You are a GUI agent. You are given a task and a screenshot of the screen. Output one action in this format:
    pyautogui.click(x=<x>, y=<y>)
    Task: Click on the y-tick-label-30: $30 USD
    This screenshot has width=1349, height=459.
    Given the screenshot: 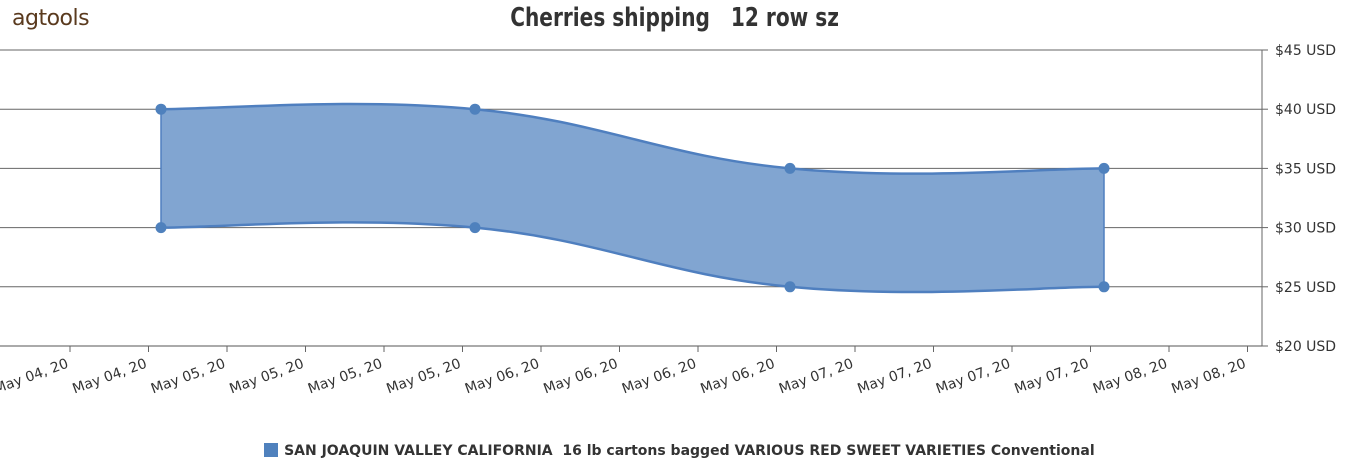 What is the action you would take?
    pyautogui.click(x=1305, y=229)
    